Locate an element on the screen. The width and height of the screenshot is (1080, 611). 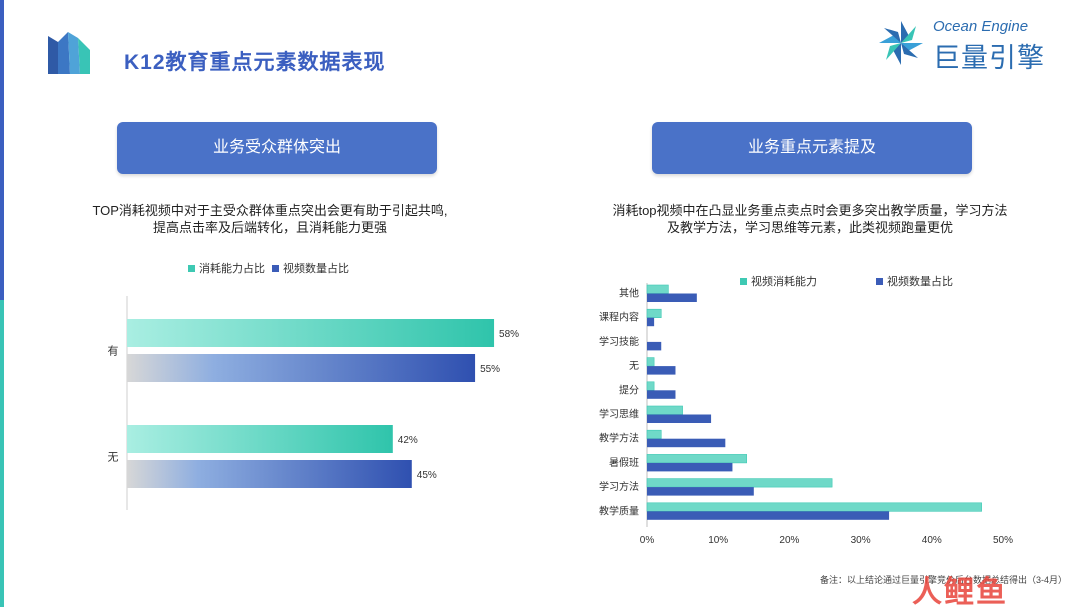
brand-name-en: Ocean Engine is located at coordinates (981, 26).